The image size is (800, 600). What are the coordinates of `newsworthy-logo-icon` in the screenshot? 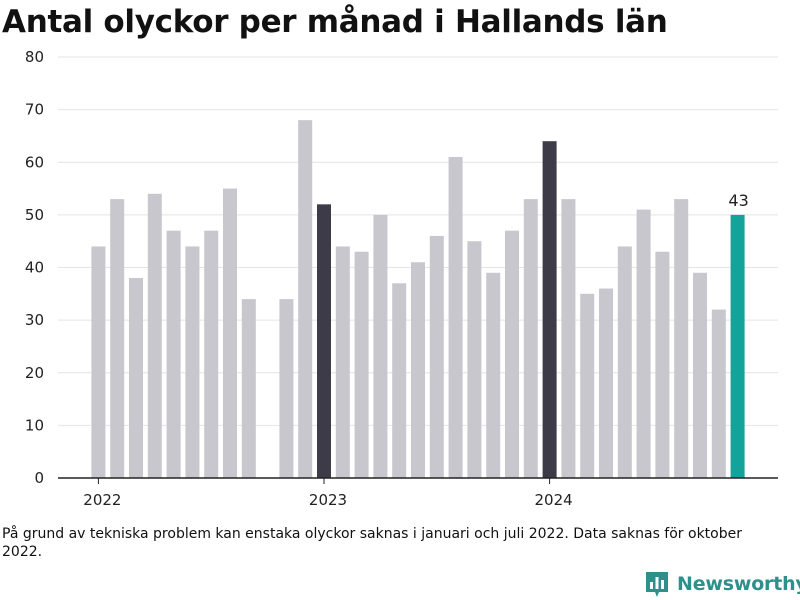 It's located at (657, 584).